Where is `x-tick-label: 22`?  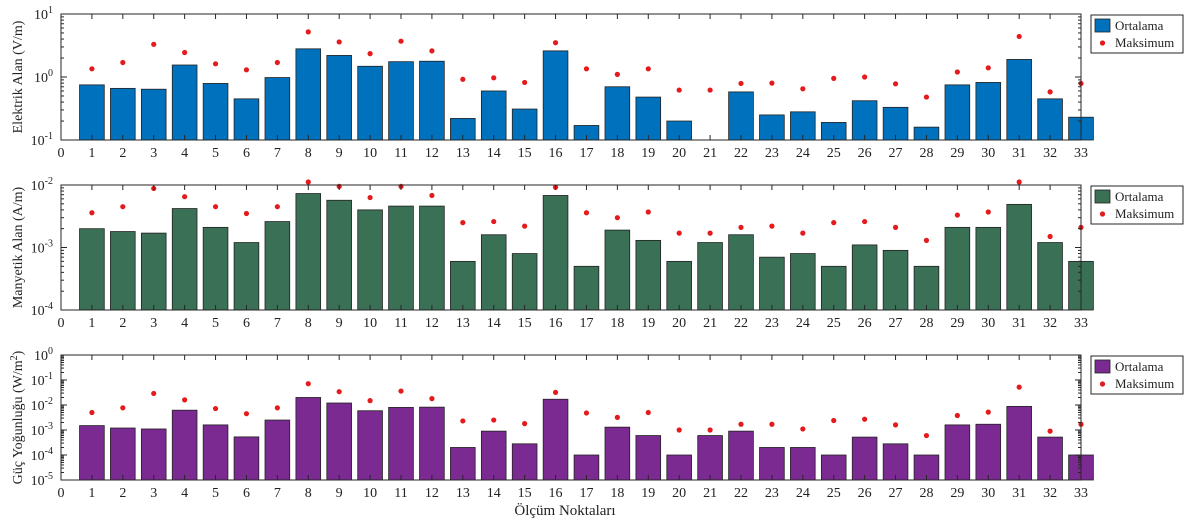
x-tick-label: 22 is located at coordinates (741, 493).